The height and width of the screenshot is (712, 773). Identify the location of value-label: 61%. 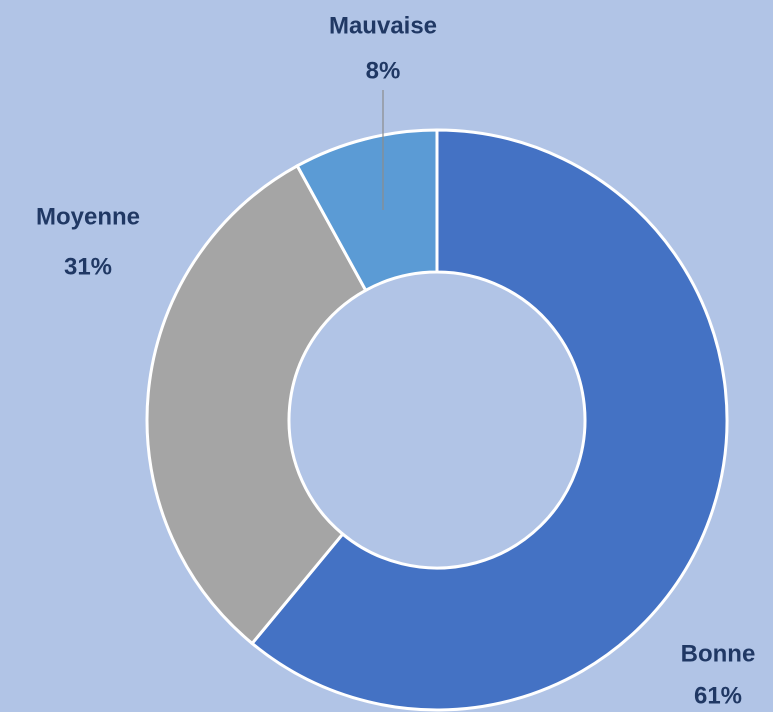
(718, 695).